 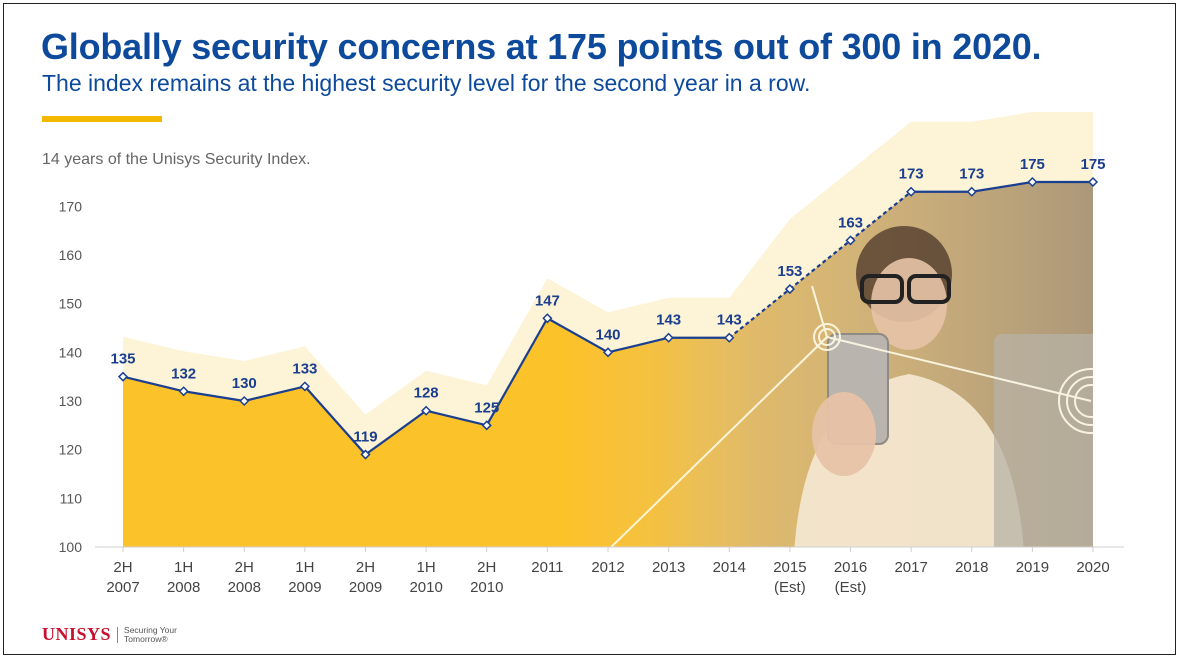 I want to click on x-tick-label: 2018, so click(x=971, y=567).